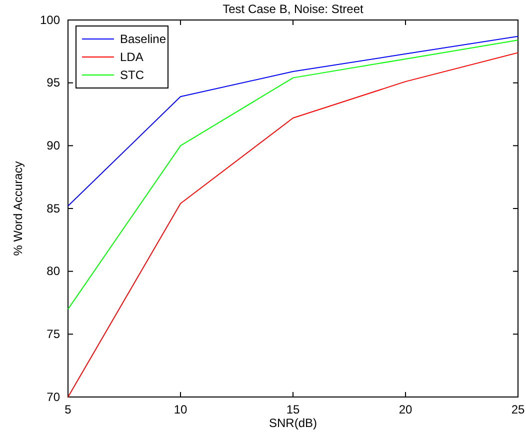 This screenshot has width=526, height=434. Describe the element at coordinates (405, 409) in the screenshot. I see `x-tick-label: 20` at that location.